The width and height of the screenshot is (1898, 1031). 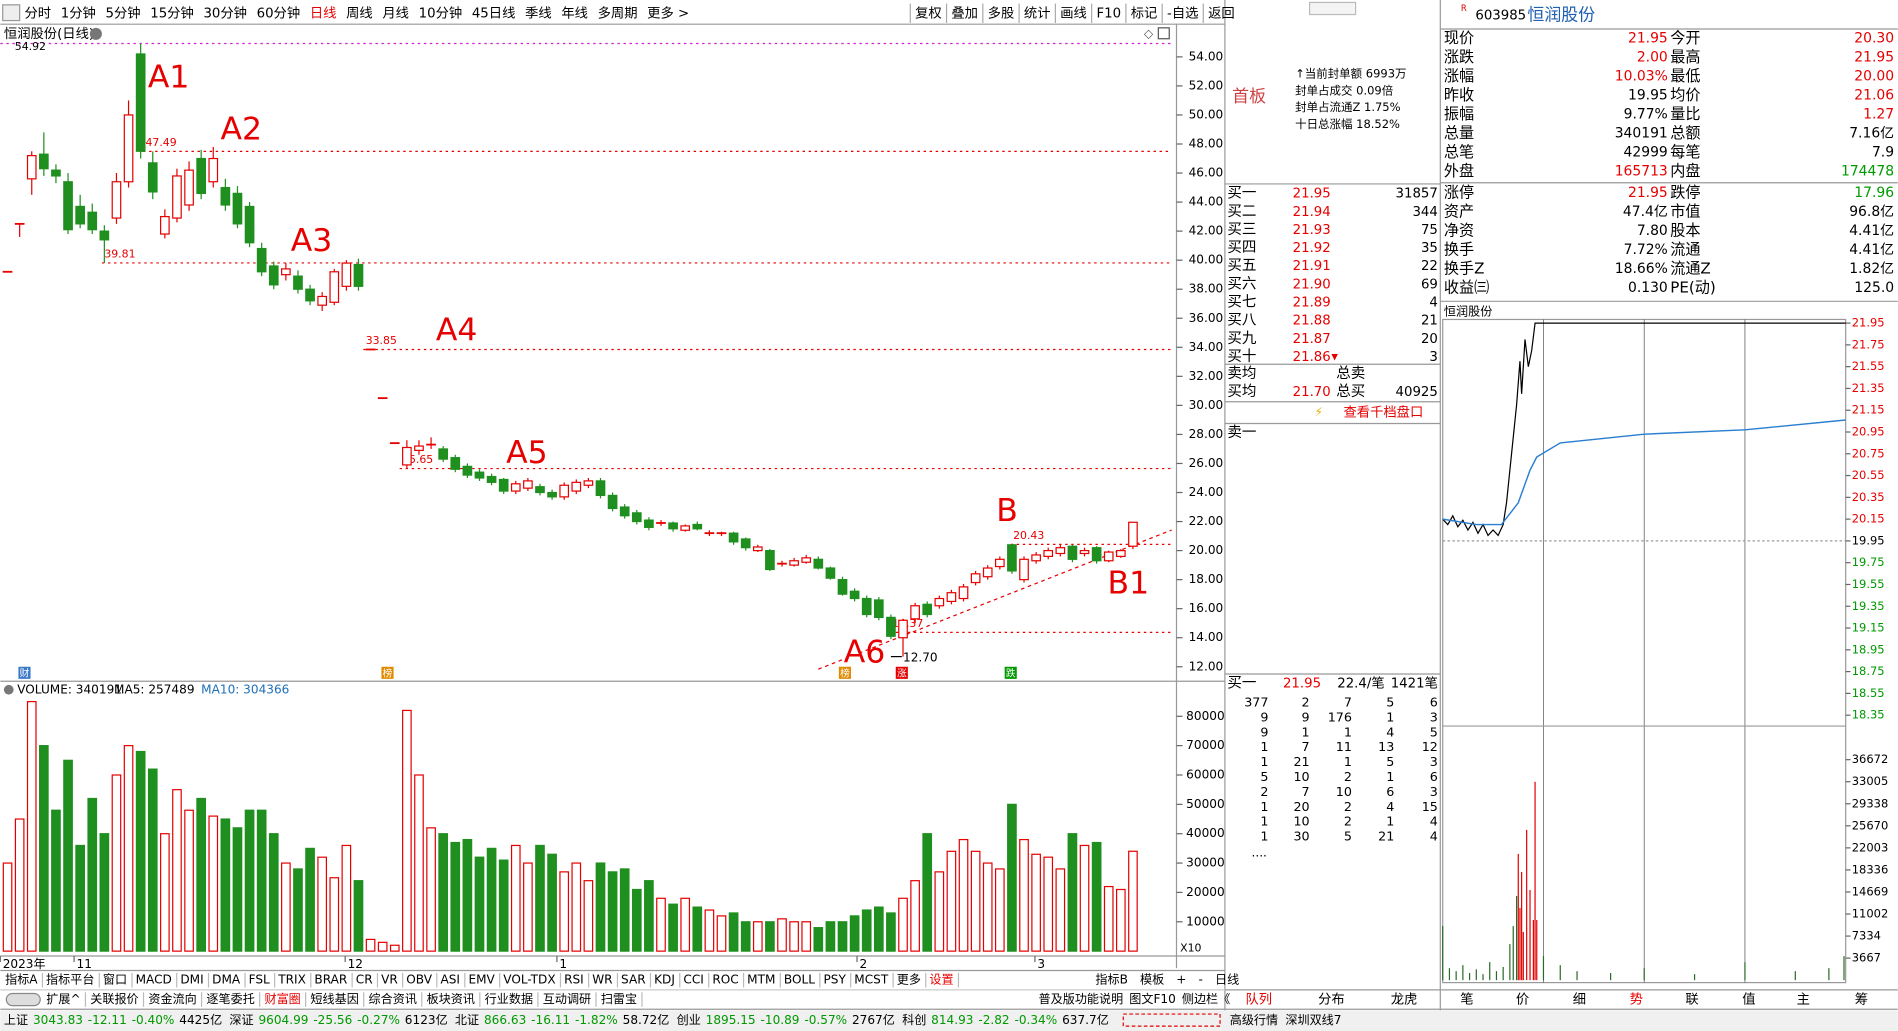 What do you see at coordinates (964, 13) in the screenshot?
I see `tool-button: 叠加` at bounding box center [964, 13].